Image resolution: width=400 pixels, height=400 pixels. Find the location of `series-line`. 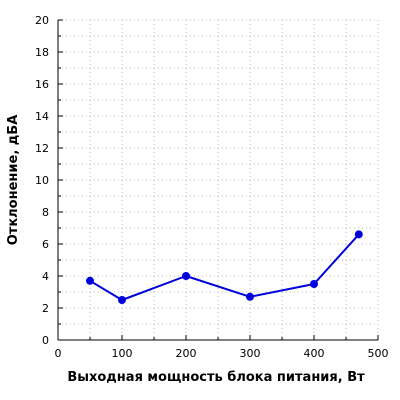

series-line is located at coordinates (224, 267).